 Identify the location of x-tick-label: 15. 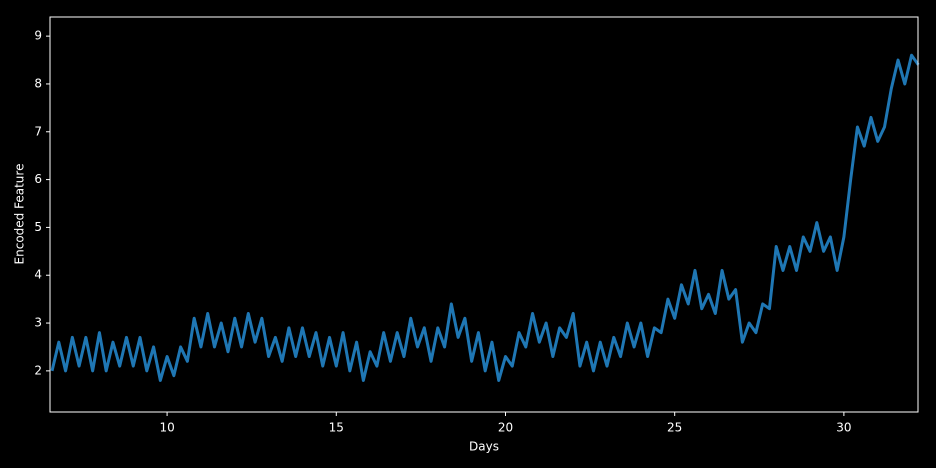
(336, 428).